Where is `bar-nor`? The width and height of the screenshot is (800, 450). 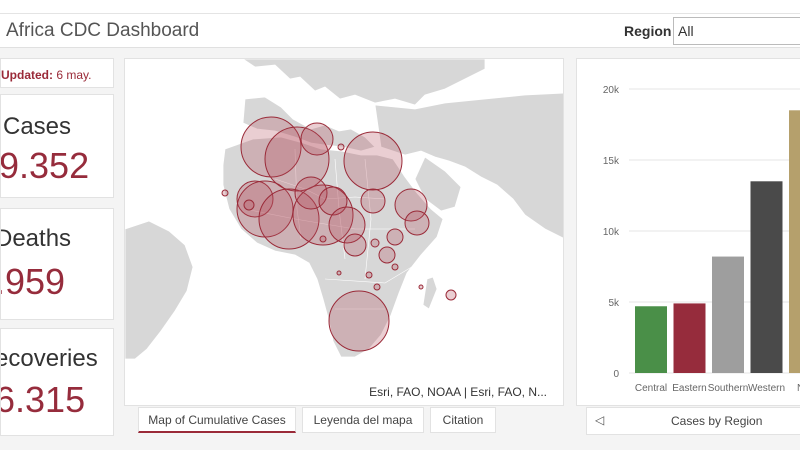
bar-nor is located at coordinates (794, 242).